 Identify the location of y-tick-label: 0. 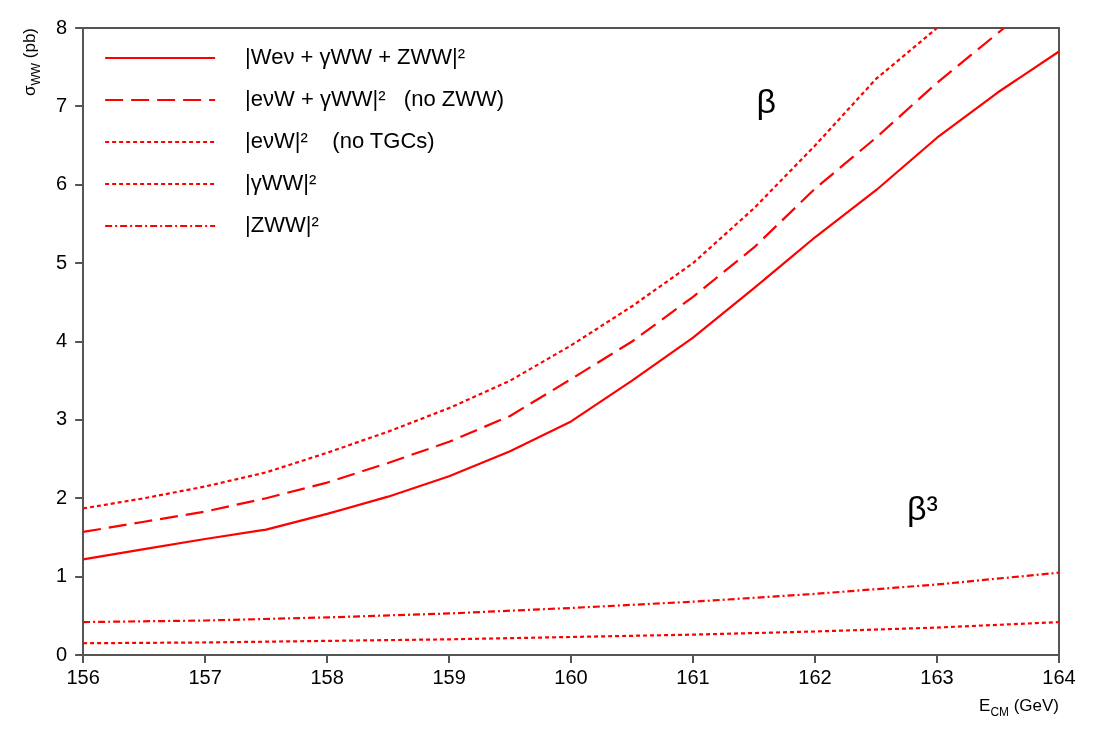
(62, 653).